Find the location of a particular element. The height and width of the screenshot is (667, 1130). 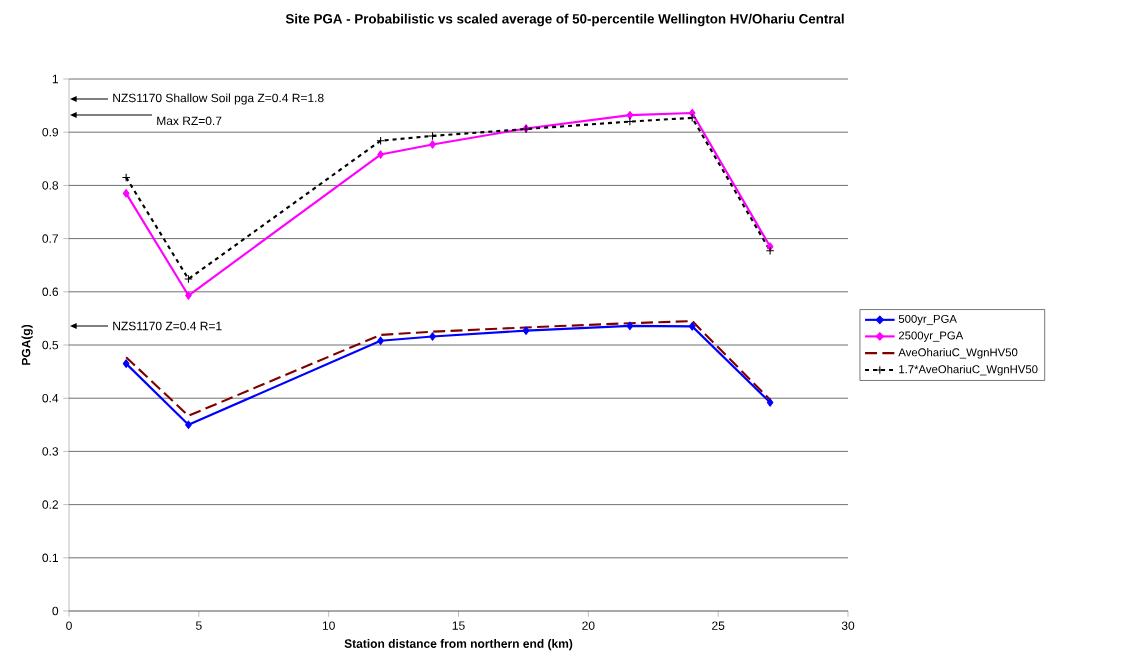

y-tick-label: 0.8 is located at coordinates (50, 185).